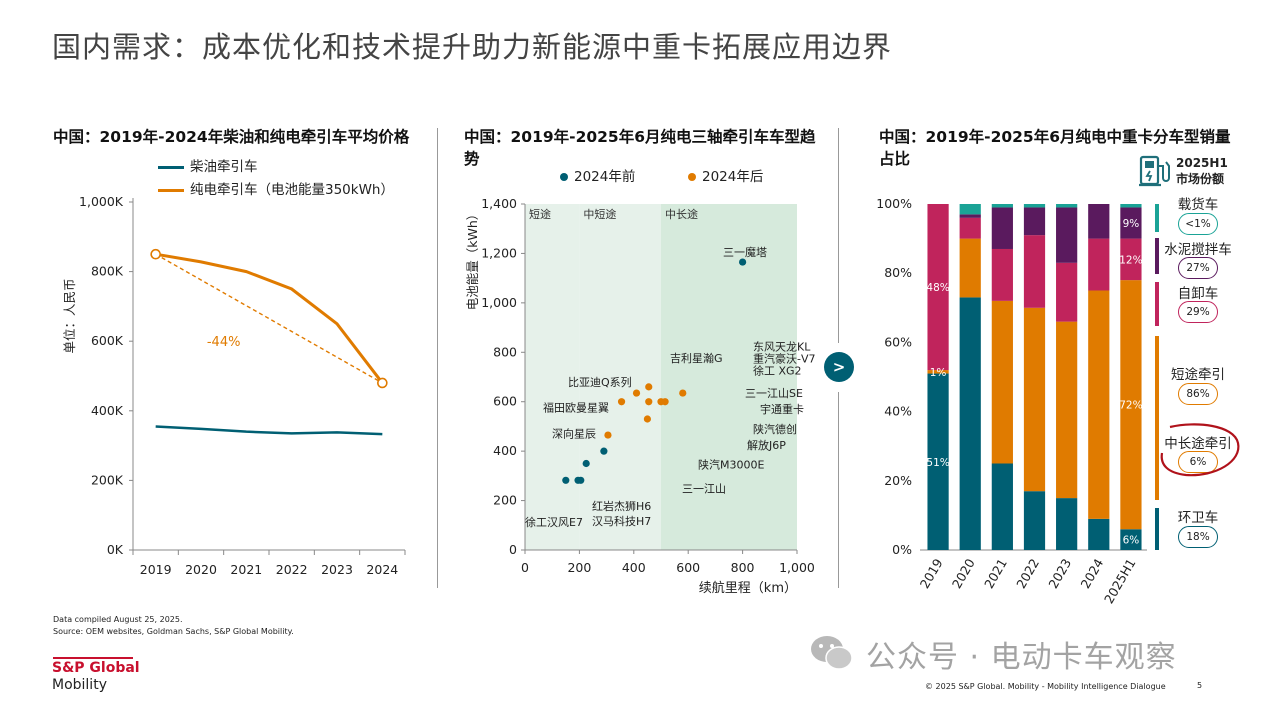  Describe the element at coordinates (118, 619) in the screenshot. I see `footnote-line-1: Data compiled August 25, 2025.` at that location.